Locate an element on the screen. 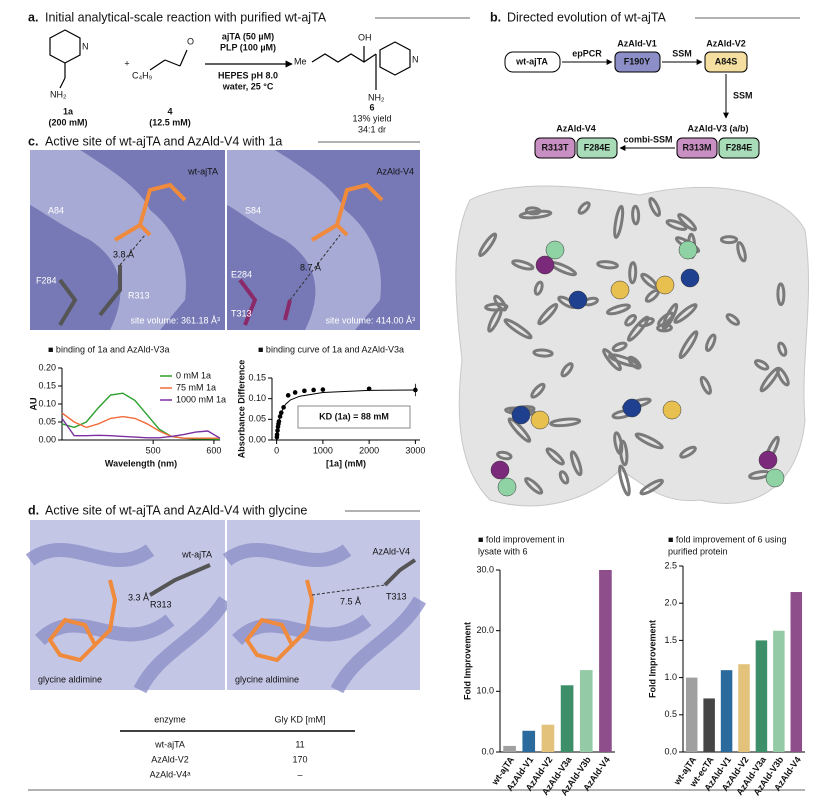 The image size is (830, 800). ligand: glycine aldimine is located at coordinates (267, 679).